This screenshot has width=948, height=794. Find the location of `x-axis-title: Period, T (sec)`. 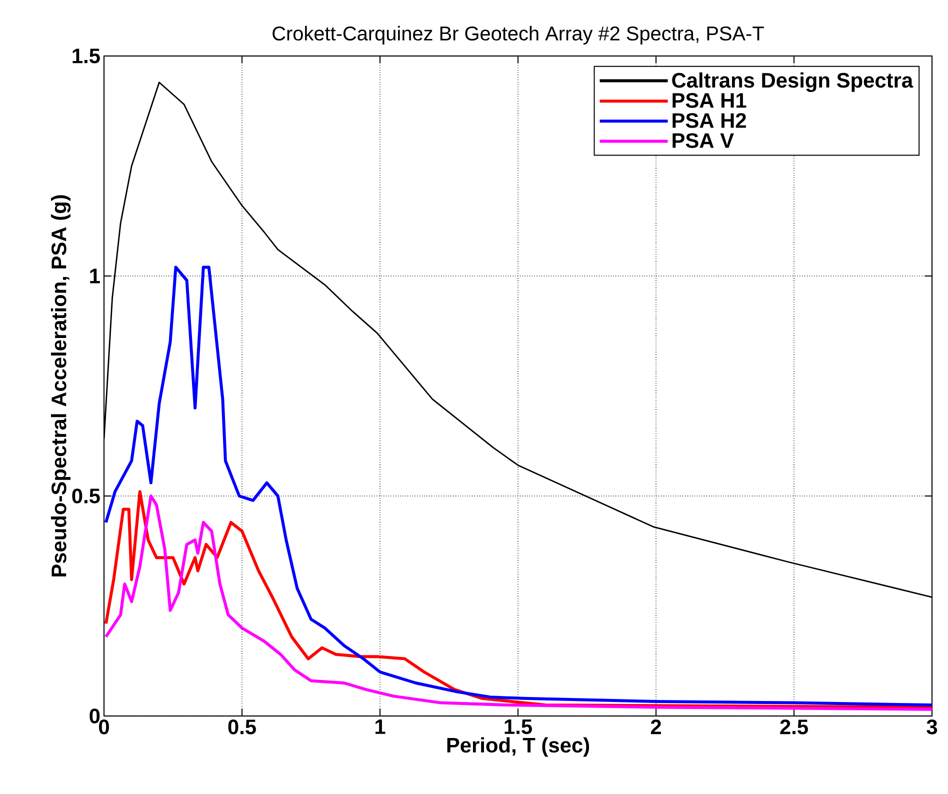

x-axis-title: Period, T (sec) is located at coordinates (518, 747).